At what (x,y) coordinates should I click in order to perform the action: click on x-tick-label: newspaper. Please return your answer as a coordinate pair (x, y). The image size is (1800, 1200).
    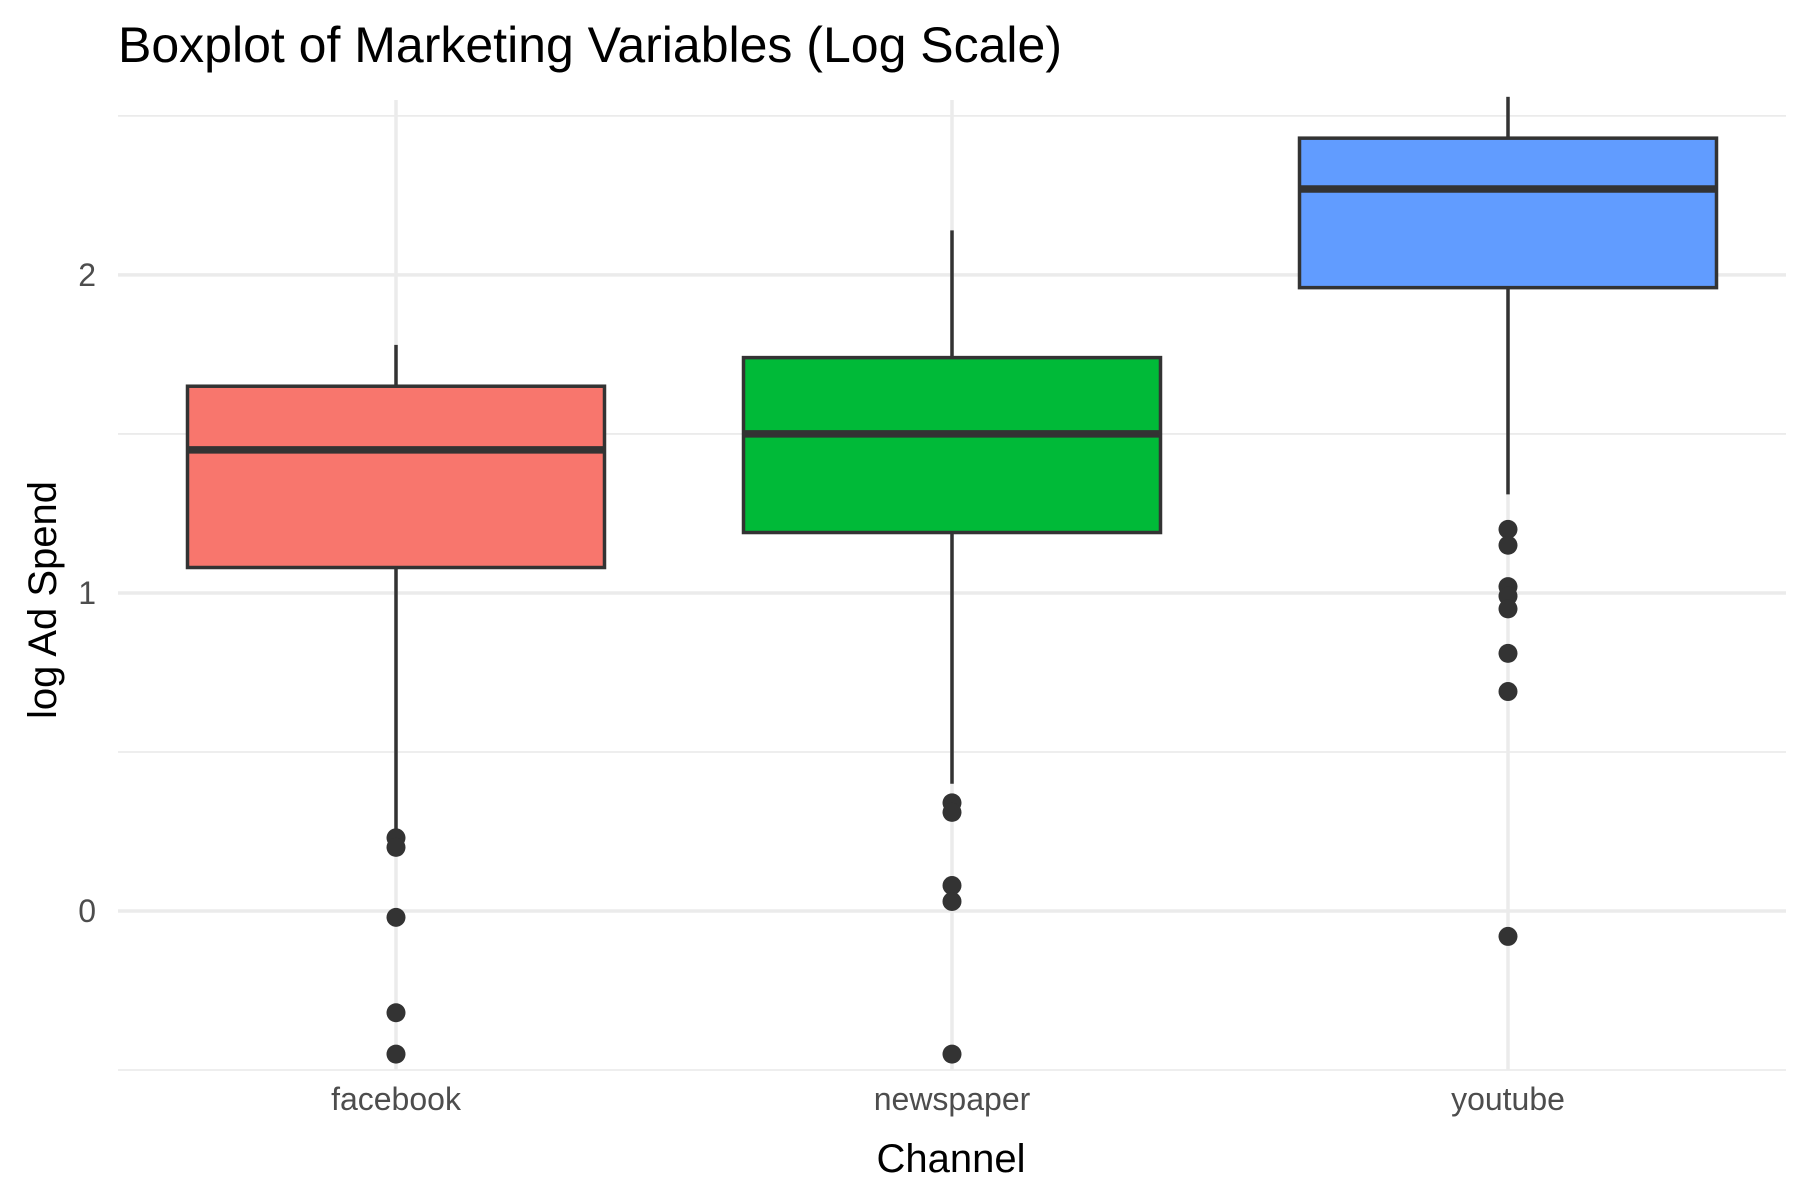
    Looking at the image, I should click on (952, 1099).